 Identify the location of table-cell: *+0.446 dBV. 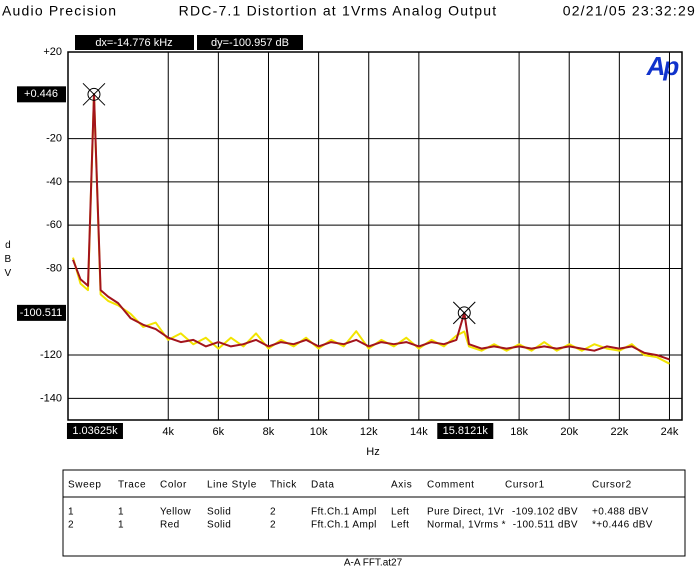
(622, 525).